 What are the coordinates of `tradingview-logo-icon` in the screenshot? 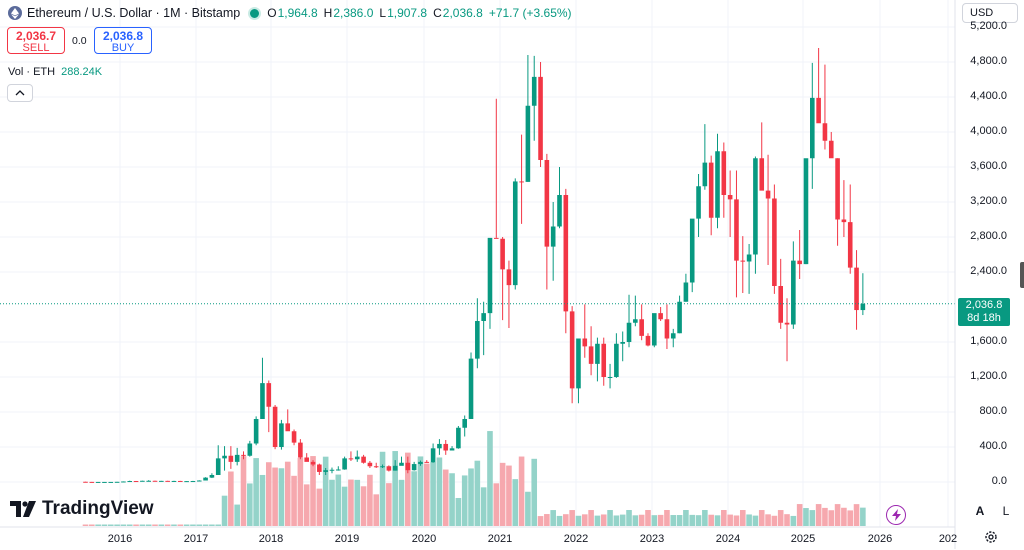 It's located at (23, 509).